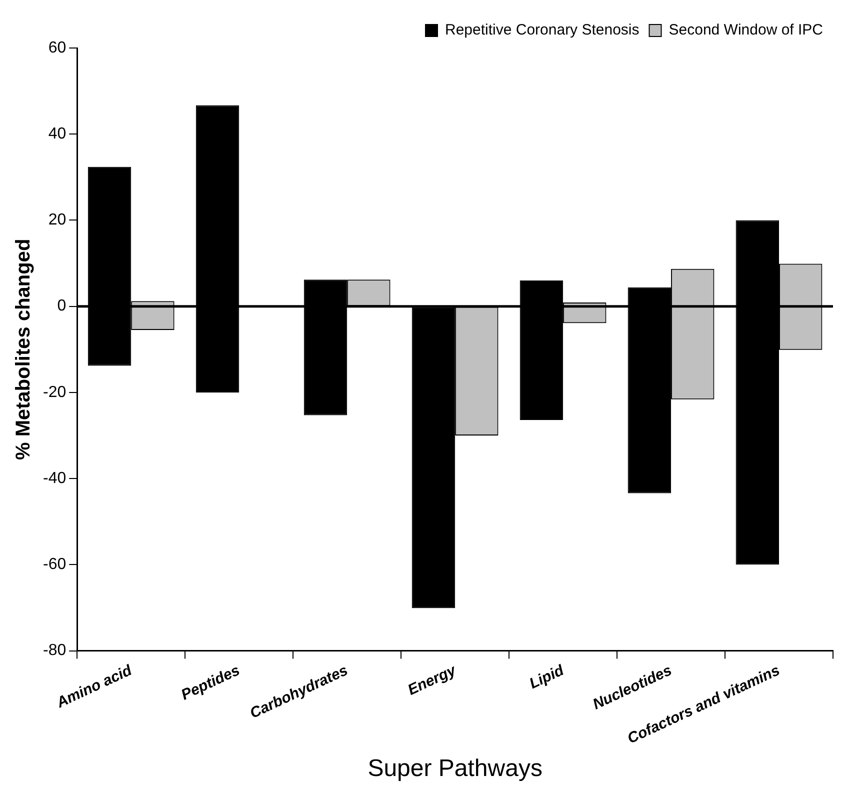  What do you see at coordinates (54, 565) in the screenshot?
I see `y-tick-label: -60` at bounding box center [54, 565].